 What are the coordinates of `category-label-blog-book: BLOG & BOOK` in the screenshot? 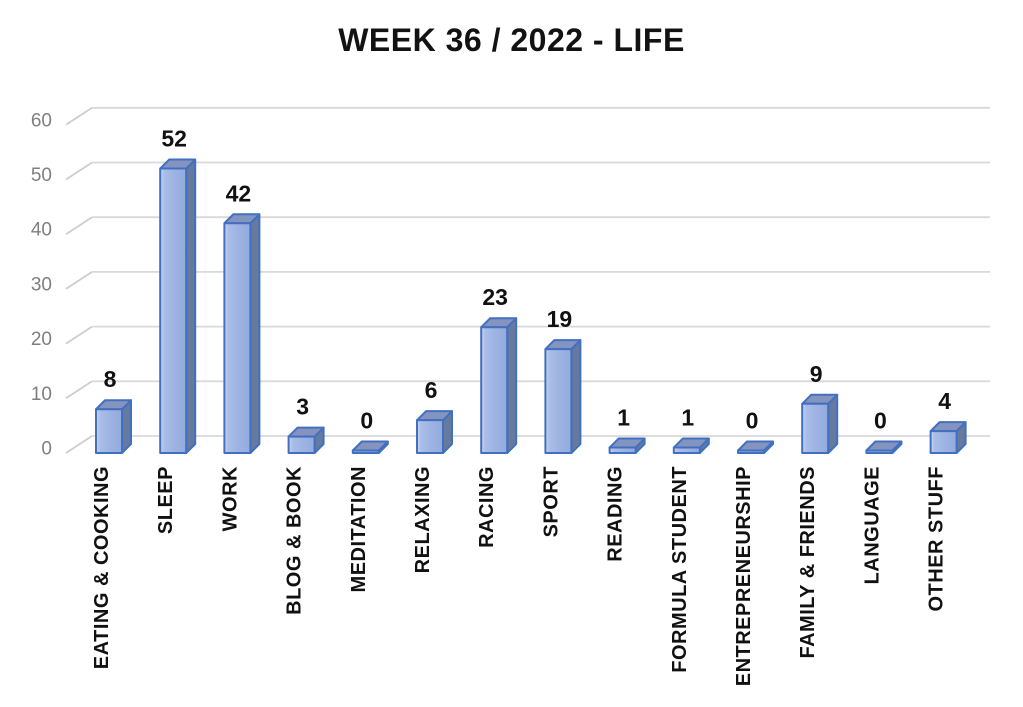 It's located at (295, 540).